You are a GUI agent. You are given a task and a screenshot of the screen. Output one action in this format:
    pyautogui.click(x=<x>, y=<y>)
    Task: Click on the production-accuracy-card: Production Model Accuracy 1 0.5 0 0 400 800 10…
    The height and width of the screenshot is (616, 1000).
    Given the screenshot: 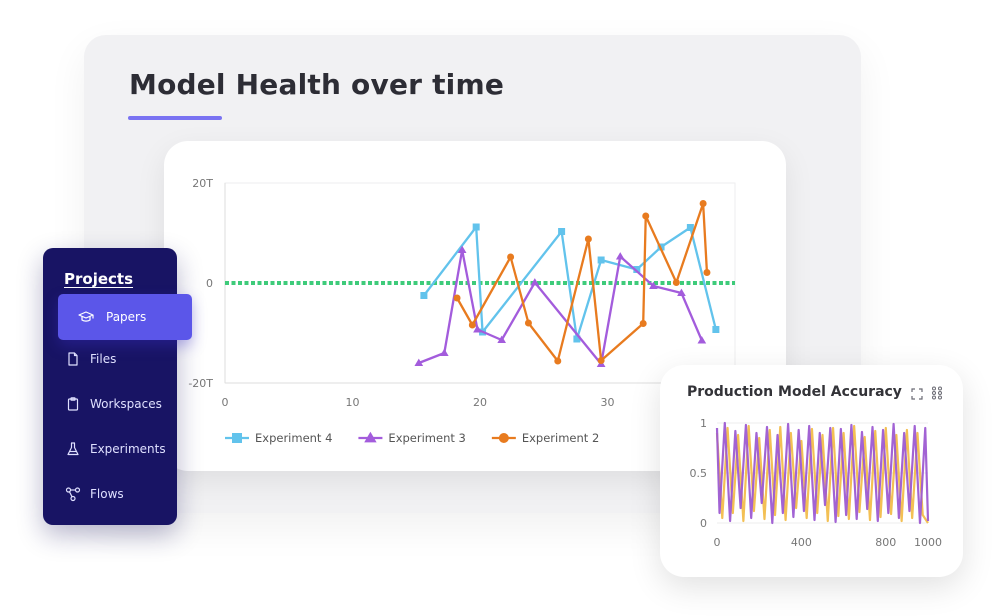 What is the action you would take?
    pyautogui.click(x=811, y=471)
    